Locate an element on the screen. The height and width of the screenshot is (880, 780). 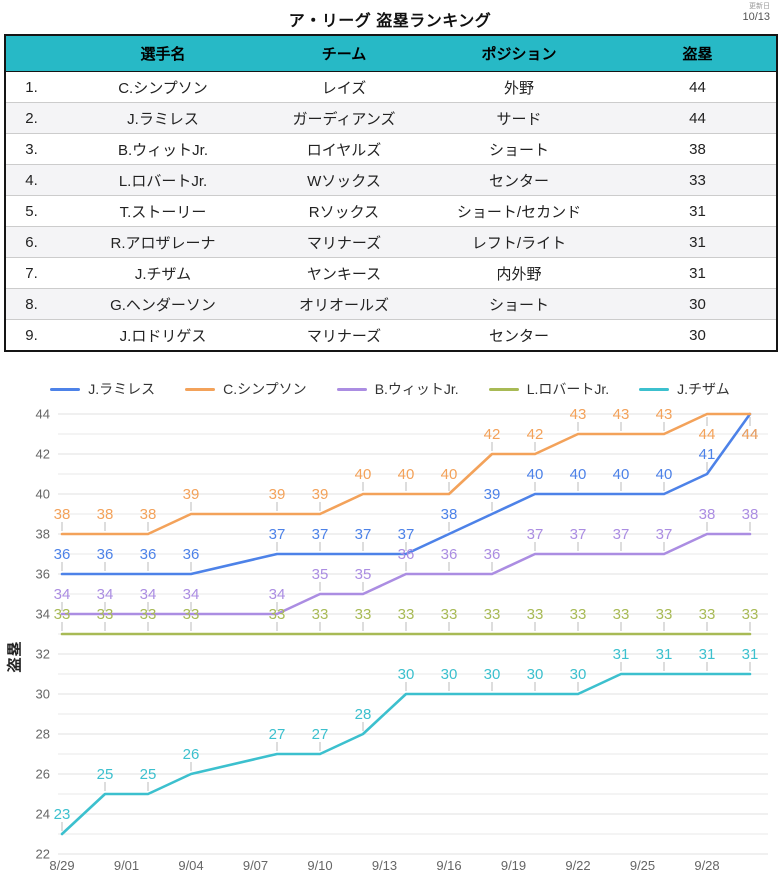
x-tick-label: 9/28 is located at coordinates (706, 865).